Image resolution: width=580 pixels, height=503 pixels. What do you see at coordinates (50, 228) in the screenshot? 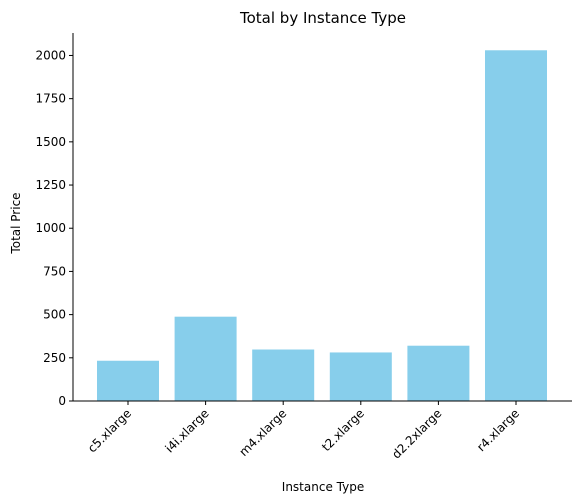
I see `y-tick-label: 1000` at bounding box center [50, 228].